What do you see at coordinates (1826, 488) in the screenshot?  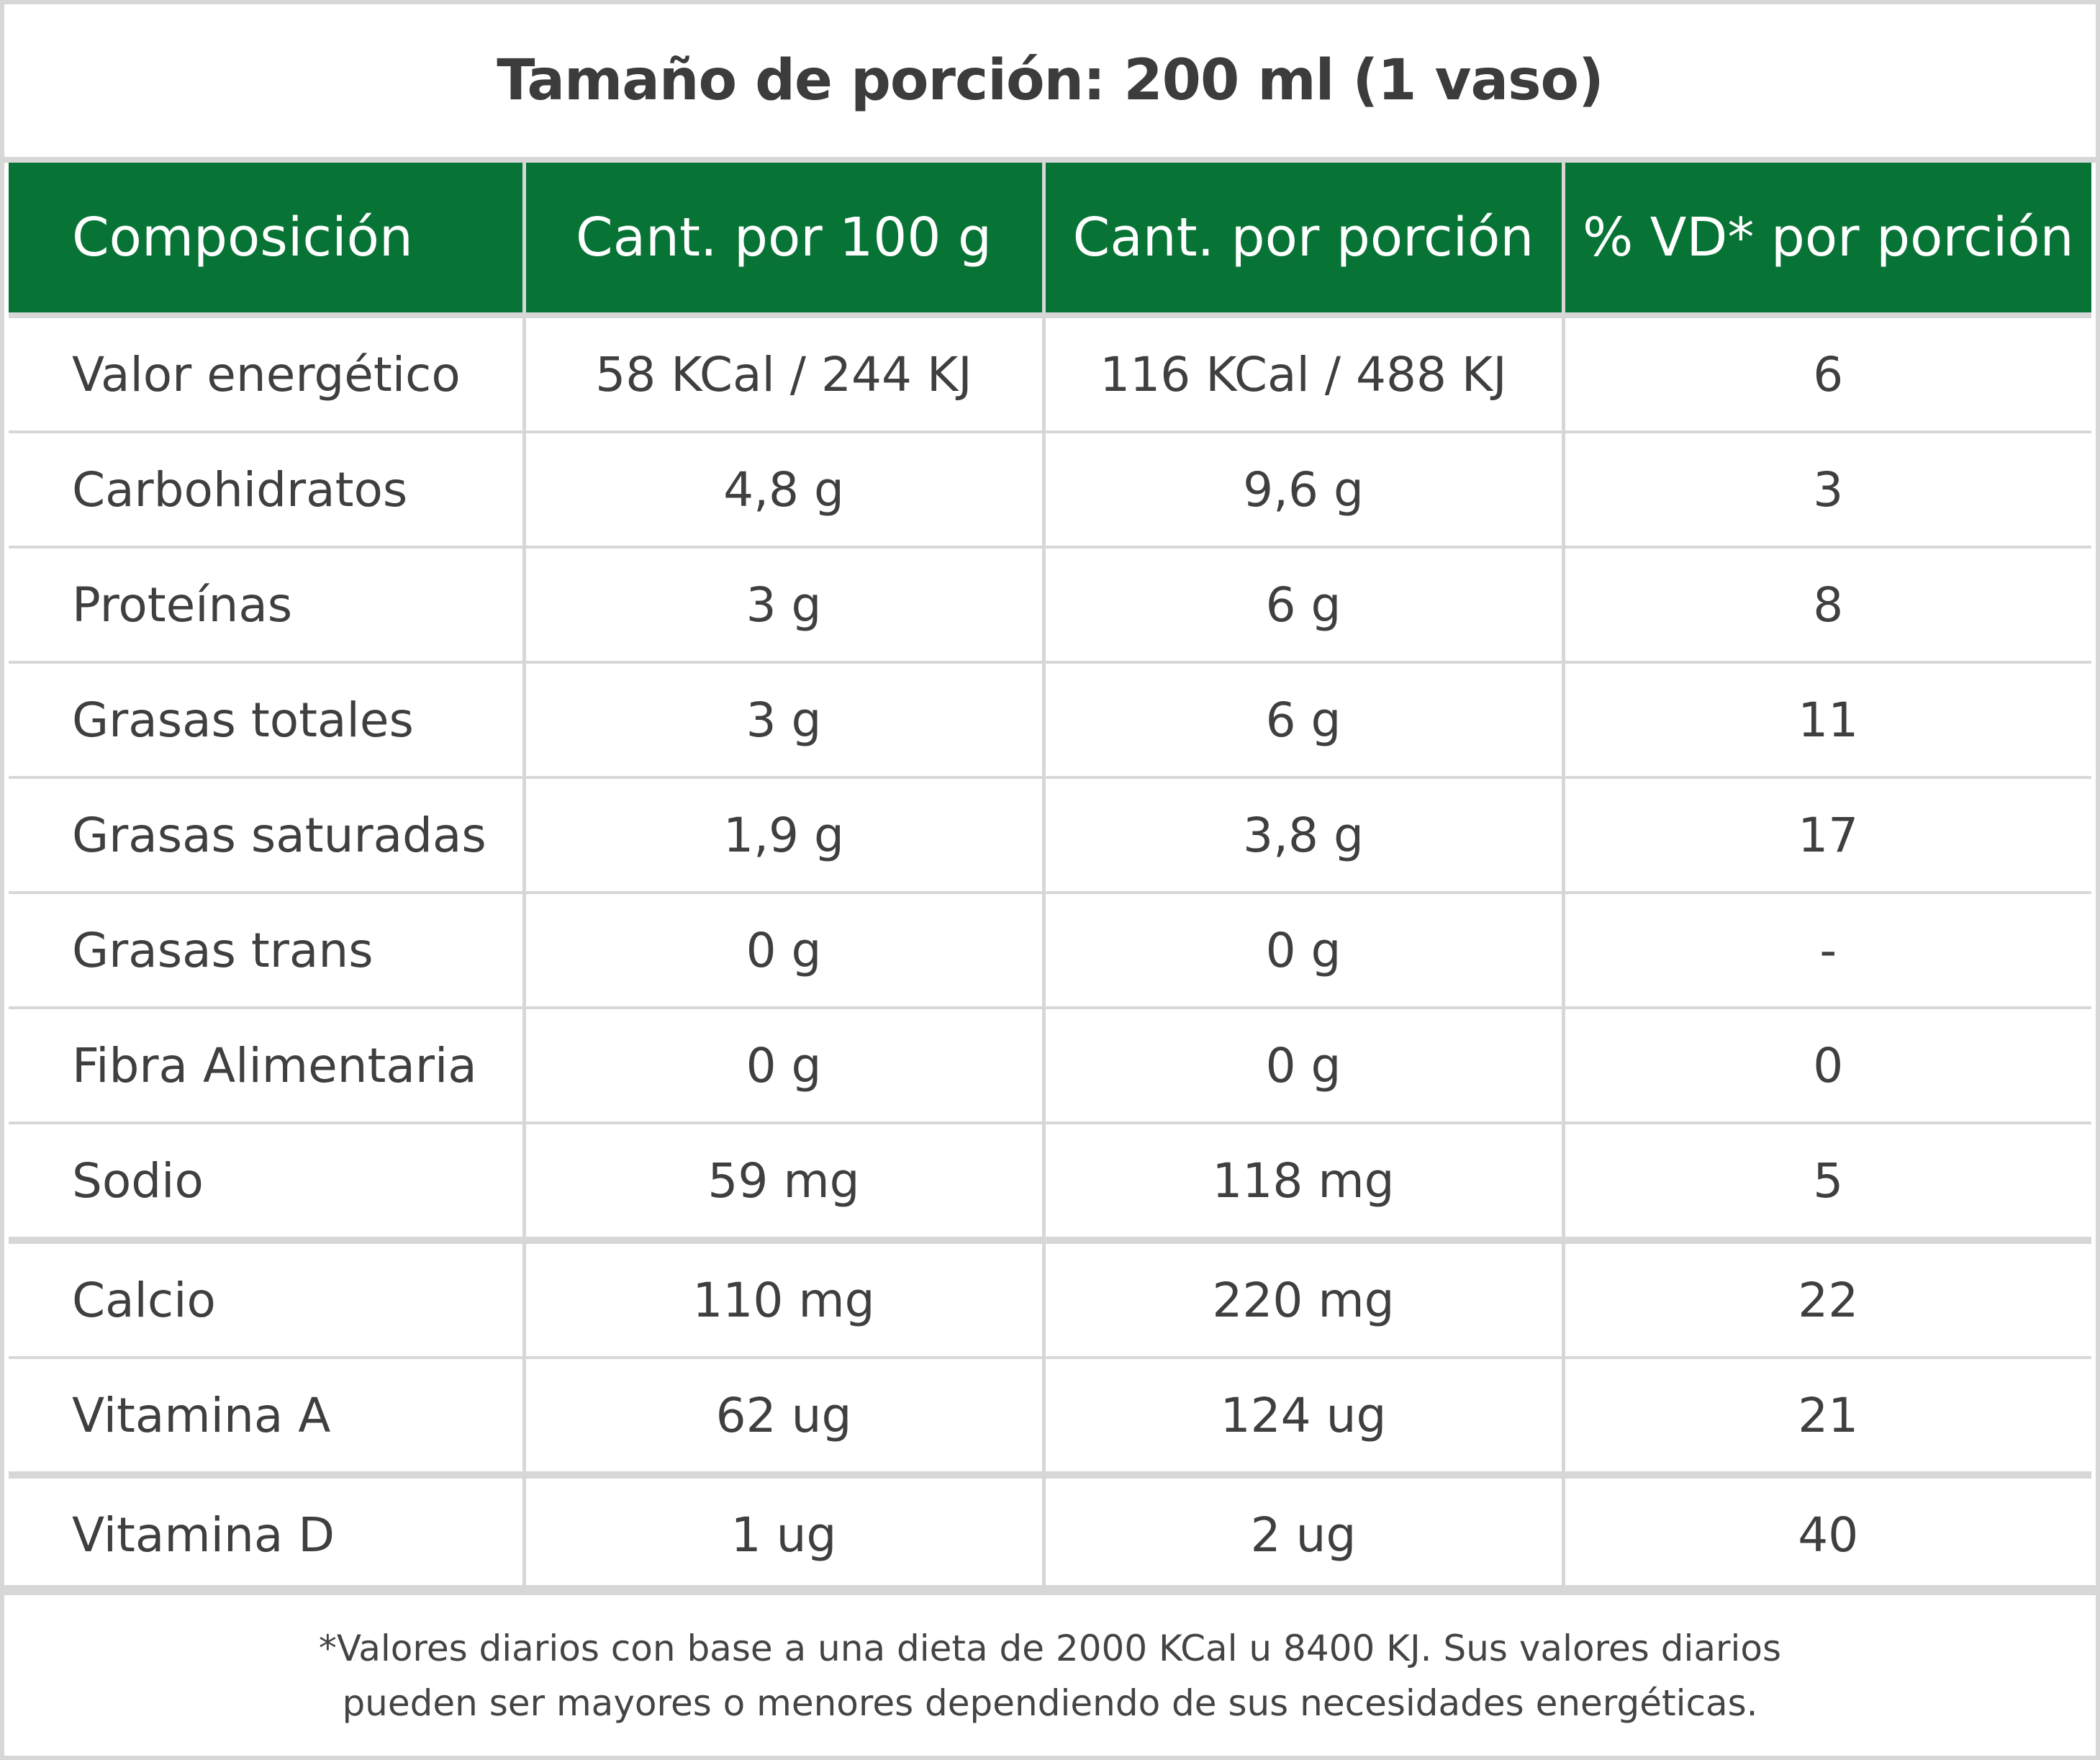 I see `daily-value-percent: 3` at bounding box center [1826, 488].